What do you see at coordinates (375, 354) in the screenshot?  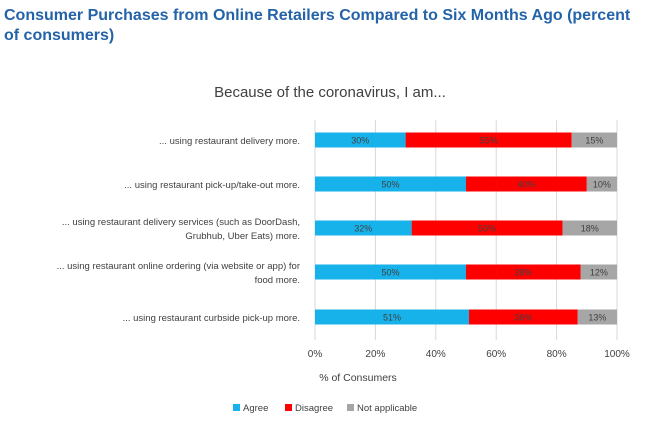 I see `x-tick-label: 20%` at bounding box center [375, 354].